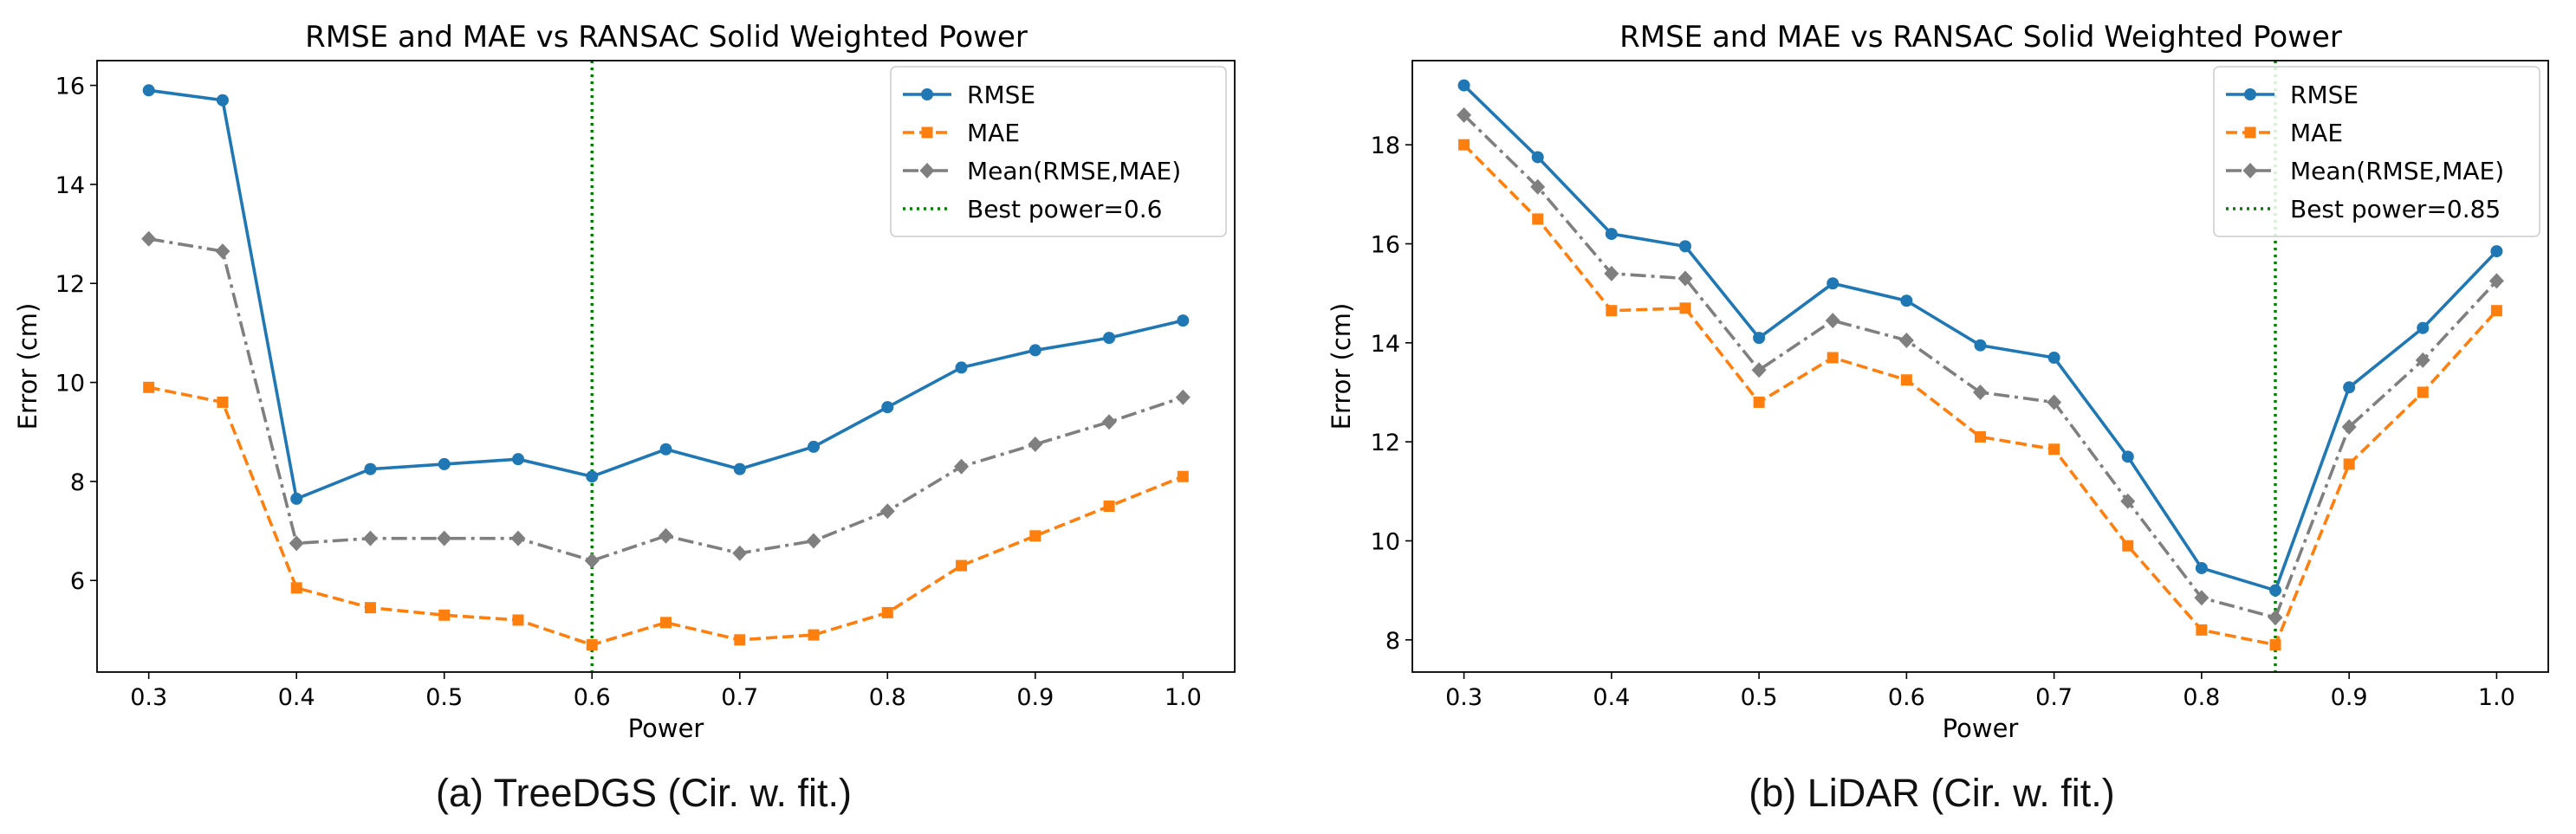 This screenshot has width=2576, height=834. I want to click on x-axis-label: Power, so click(1981, 728).